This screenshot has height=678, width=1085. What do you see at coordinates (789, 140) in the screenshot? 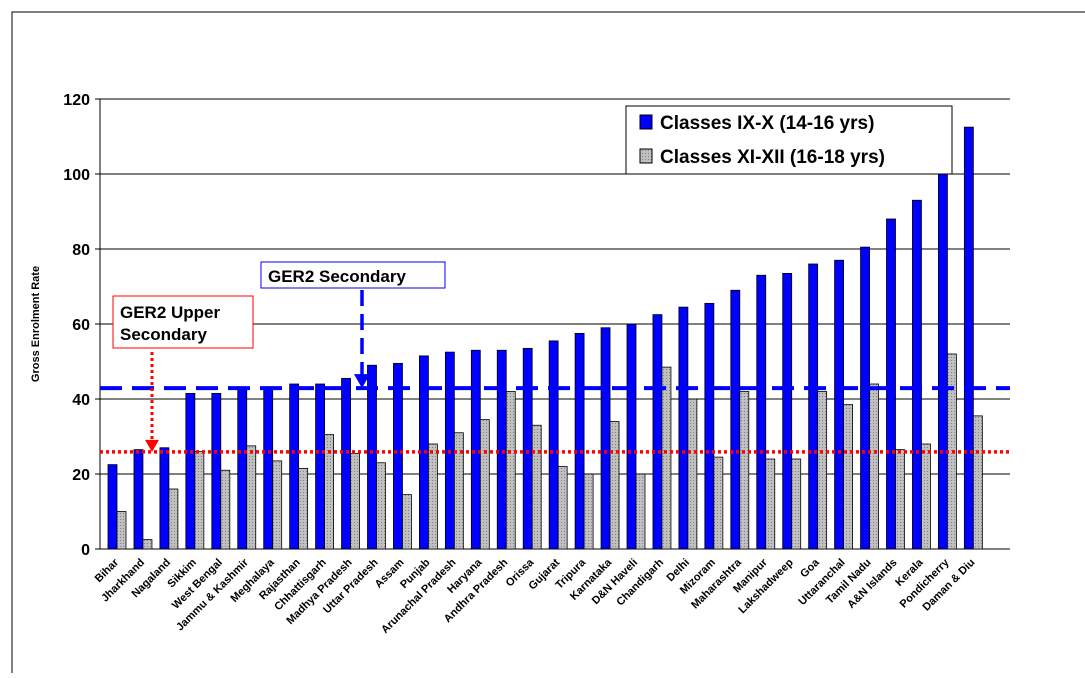
I see `legend` at bounding box center [789, 140].